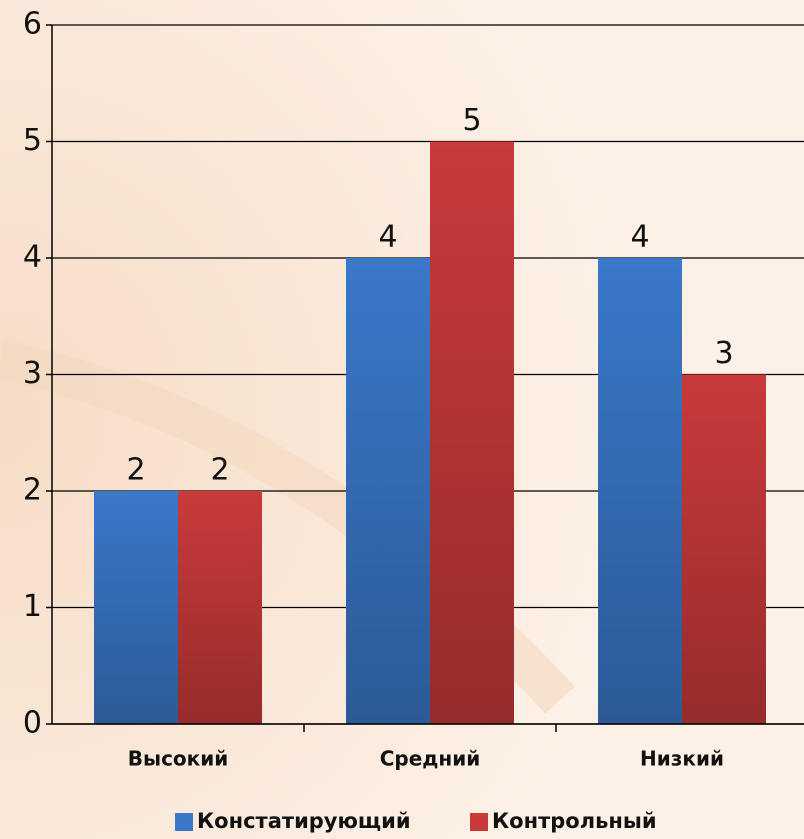 This screenshot has height=839, width=804. What do you see at coordinates (682, 759) in the screenshot?
I see `x-tick-label: Низкий` at bounding box center [682, 759].